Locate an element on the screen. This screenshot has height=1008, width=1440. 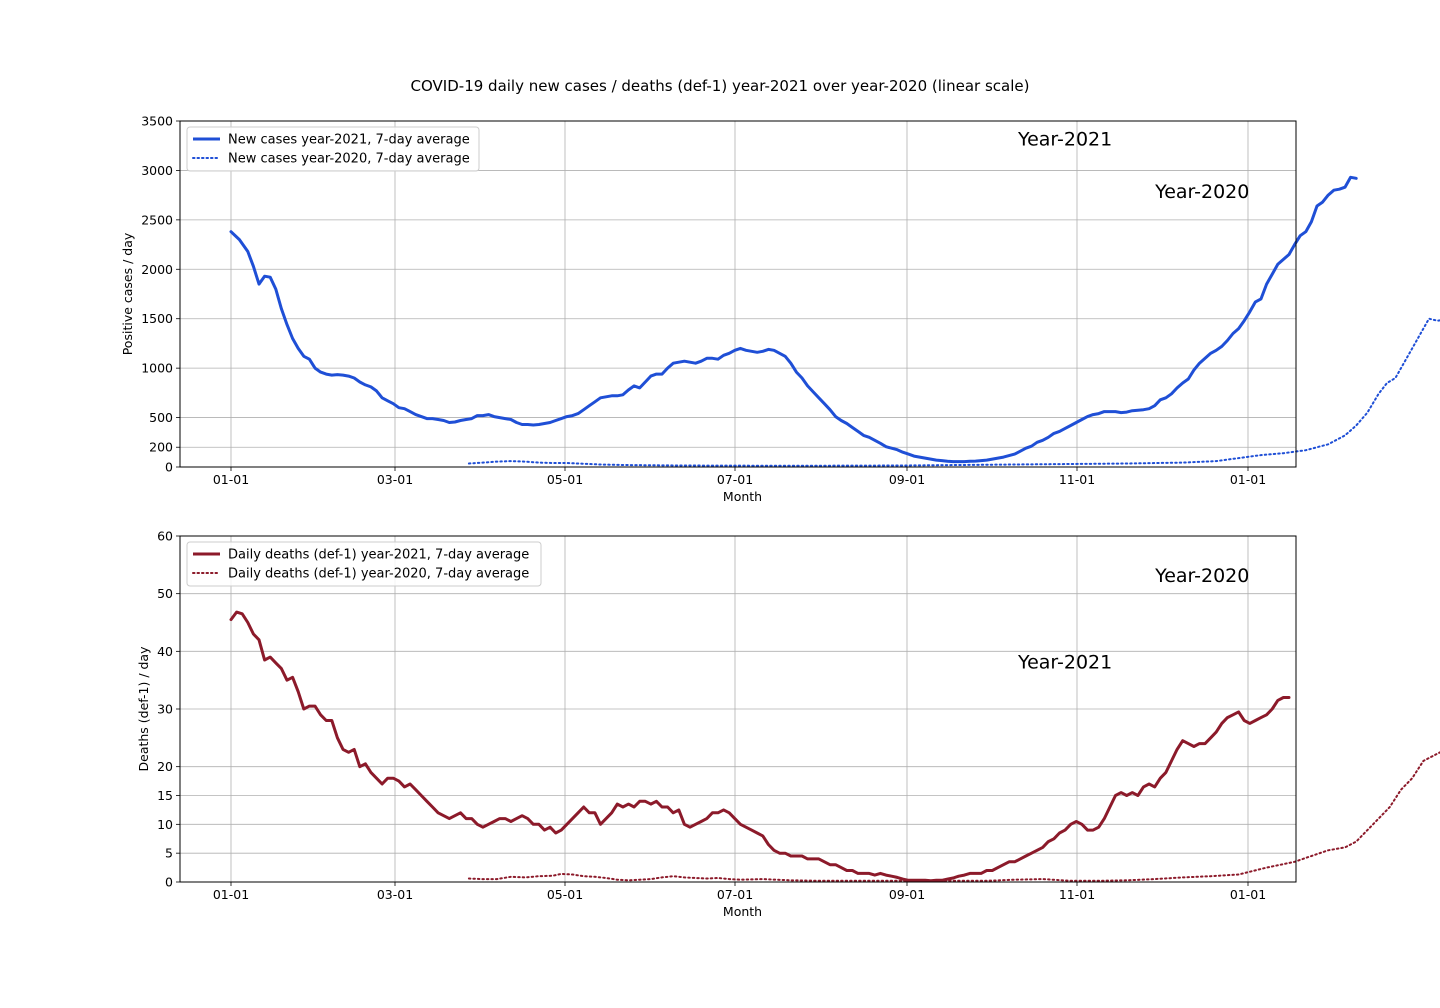
deaths-y-tick-label: 50 is located at coordinates (165, 593).